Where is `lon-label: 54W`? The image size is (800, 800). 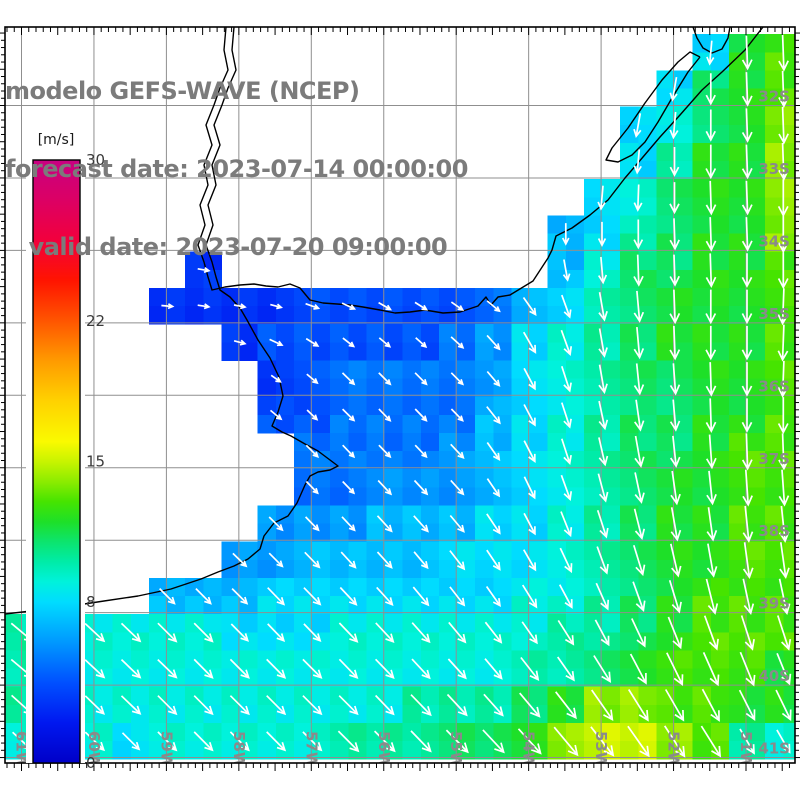
lon-label: 54W is located at coordinates (529, 750).